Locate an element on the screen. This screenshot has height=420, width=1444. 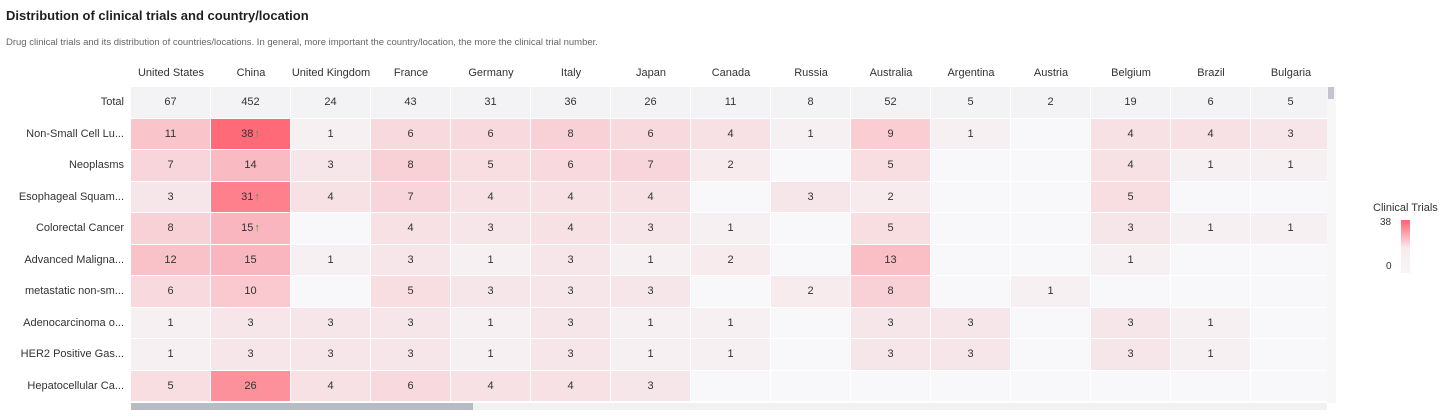
heatmap-cell: 2 is located at coordinates (891, 198).